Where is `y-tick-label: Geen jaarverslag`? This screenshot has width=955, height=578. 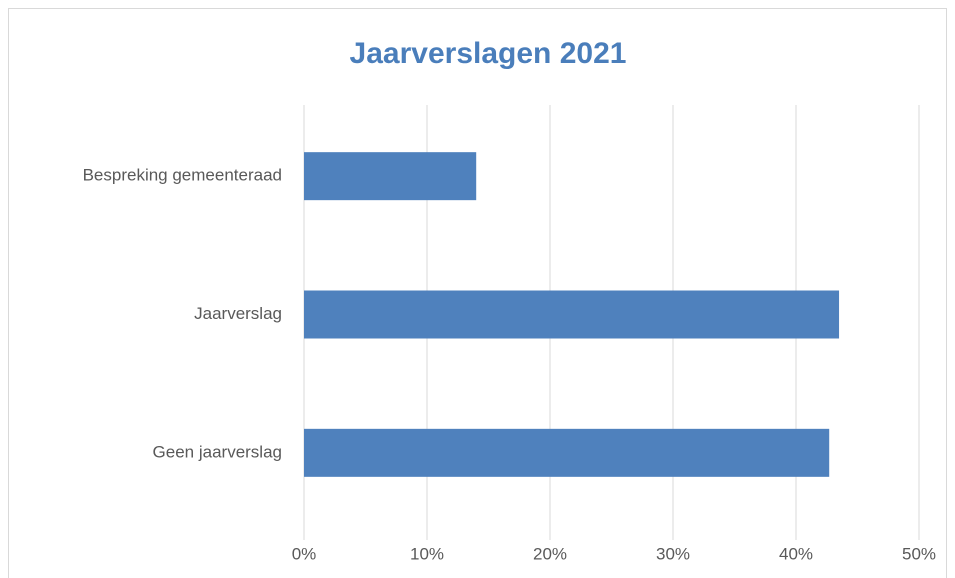
y-tick-label: Geen jaarverslag is located at coordinates (217, 451).